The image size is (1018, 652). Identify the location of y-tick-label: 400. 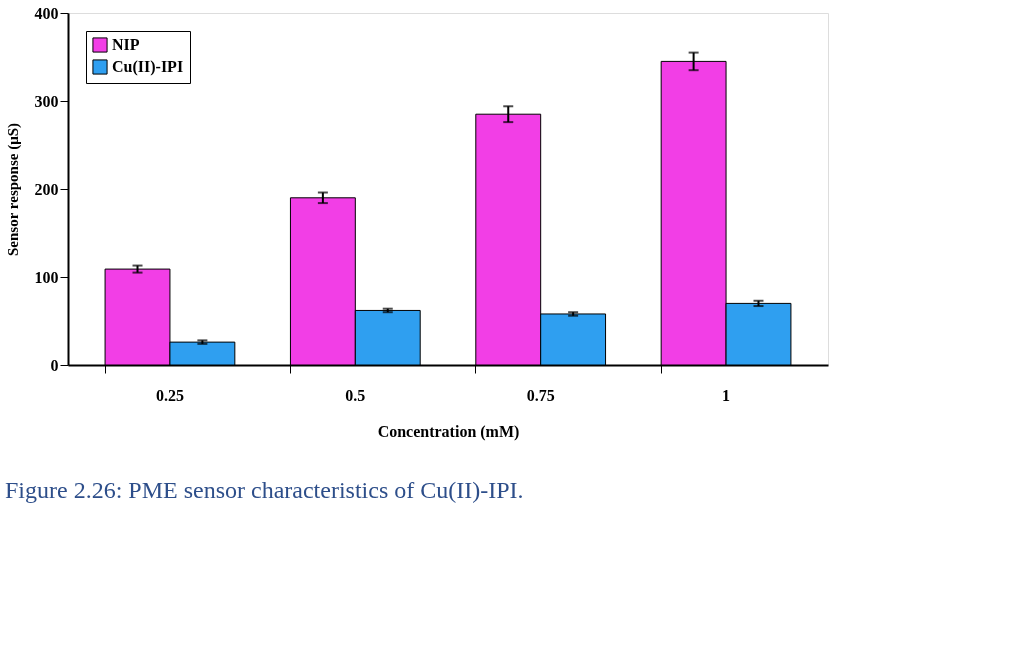
(46, 13).